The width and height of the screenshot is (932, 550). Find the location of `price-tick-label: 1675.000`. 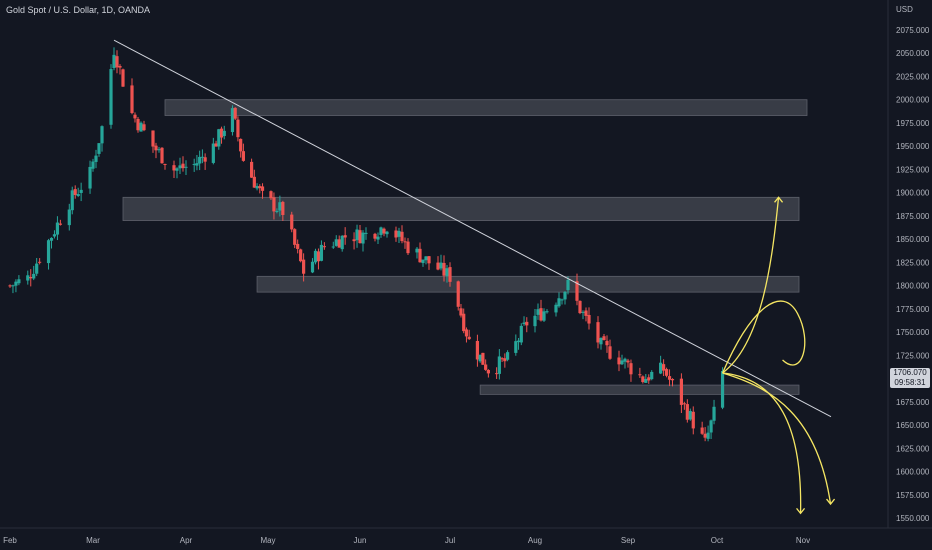

price-tick-label: 1675.000 is located at coordinates (913, 402).